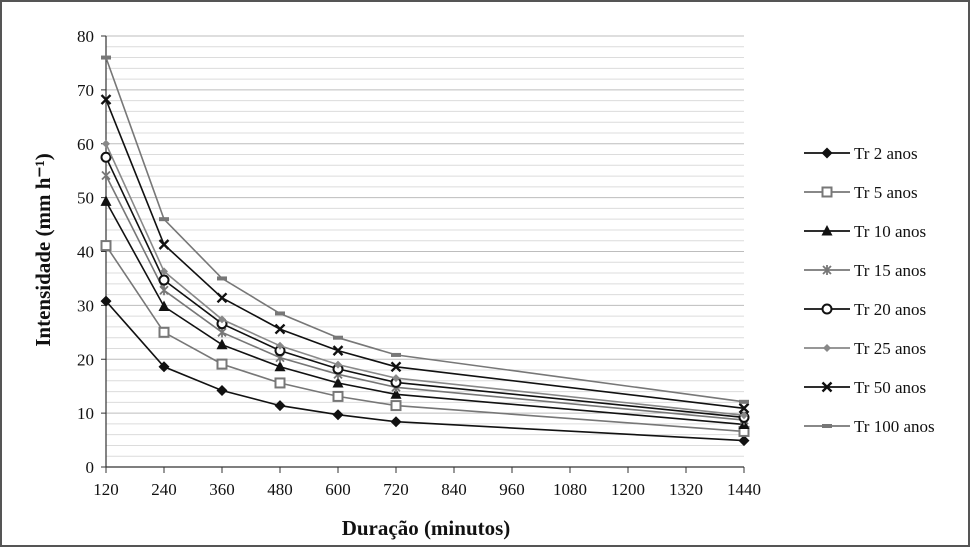 This screenshot has height=547, width=970. Describe the element at coordinates (85, 413) in the screenshot. I see `y-tick-label: 10` at that location.